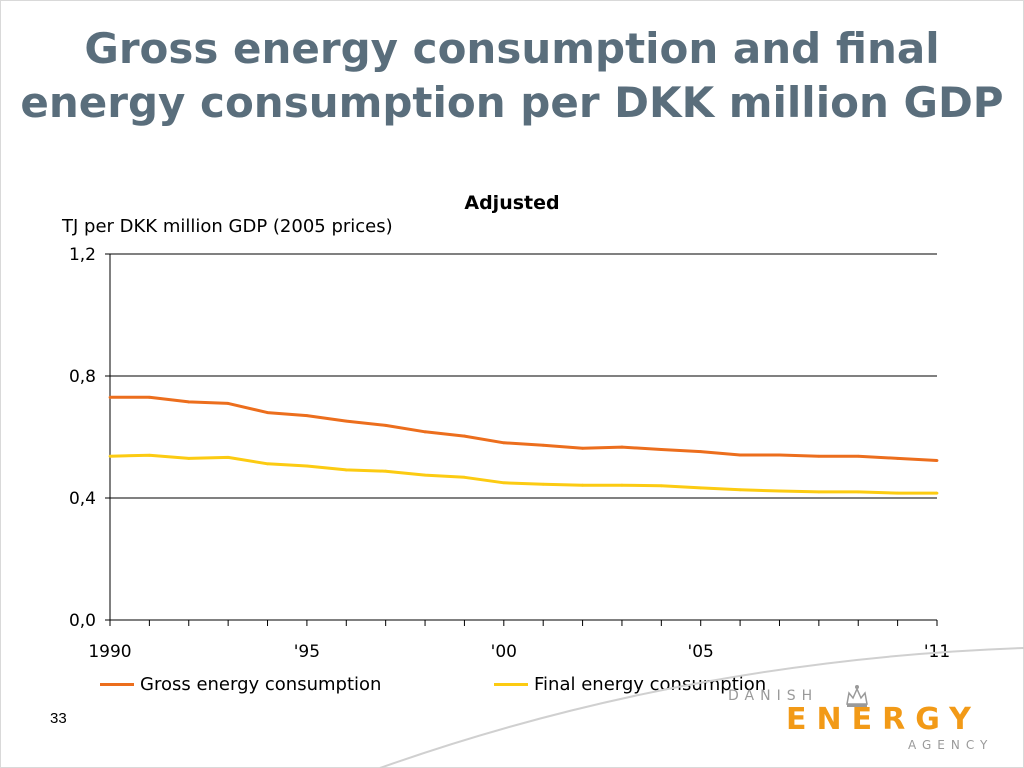 The width and height of the screenshot is (1024, 768). I want to click on y-tick-label-3: 1,2, so click(82, 255).